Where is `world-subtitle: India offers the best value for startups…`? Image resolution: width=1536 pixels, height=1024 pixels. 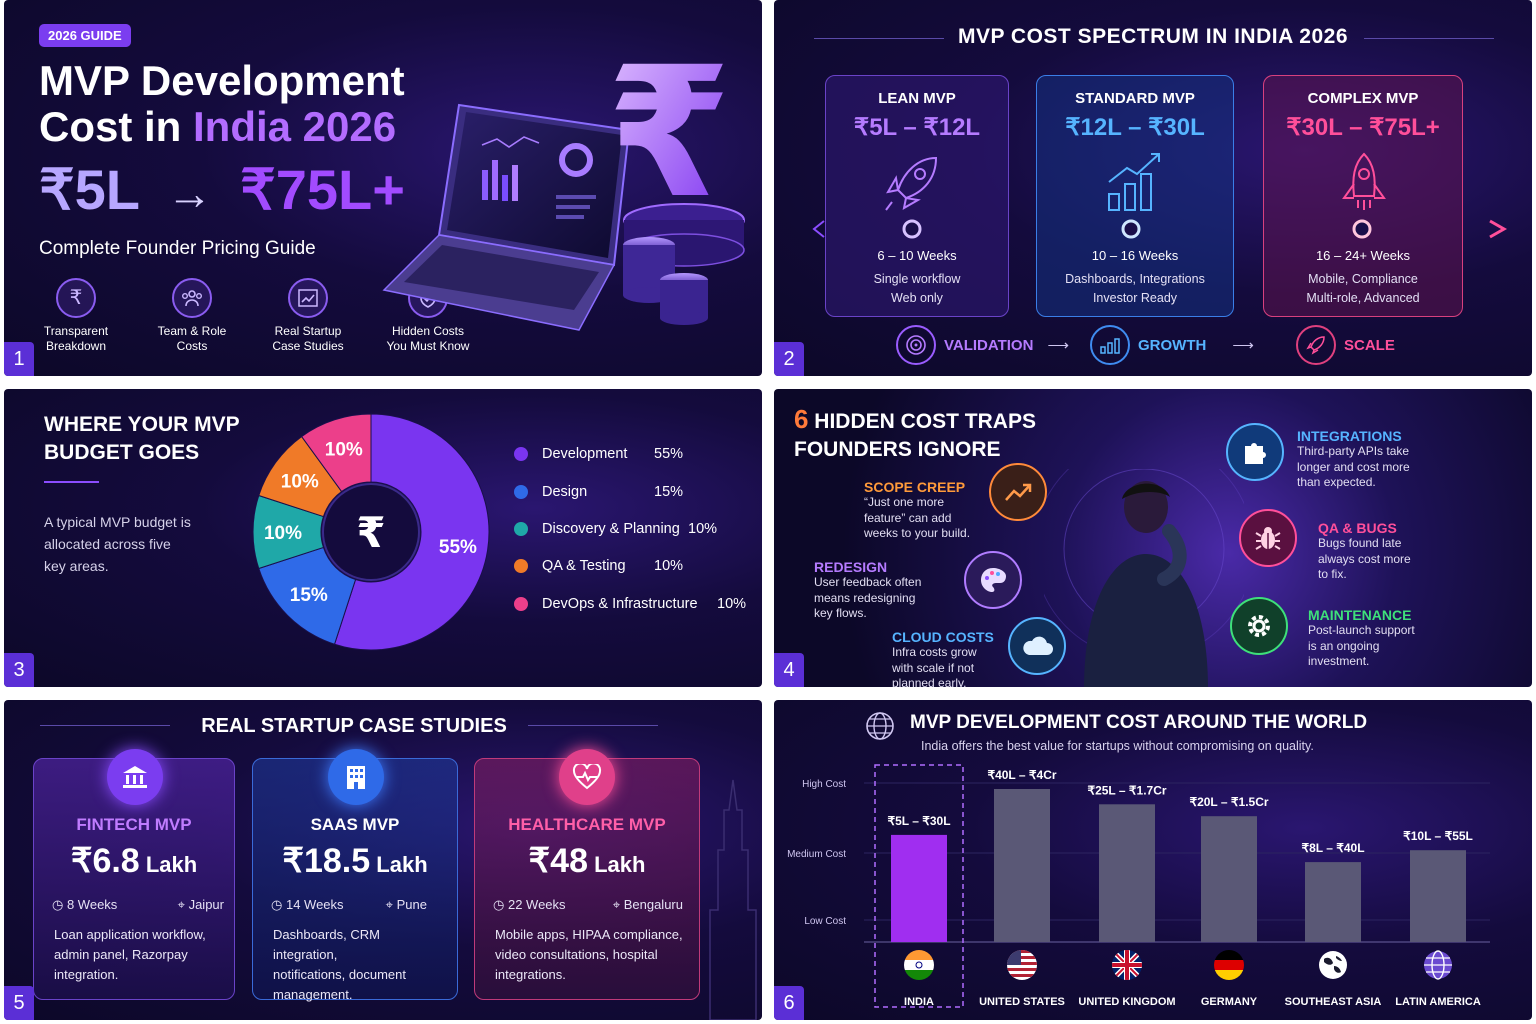 world-subtitle: India offers the best value for startups… is located at coordinates (1117, 746).